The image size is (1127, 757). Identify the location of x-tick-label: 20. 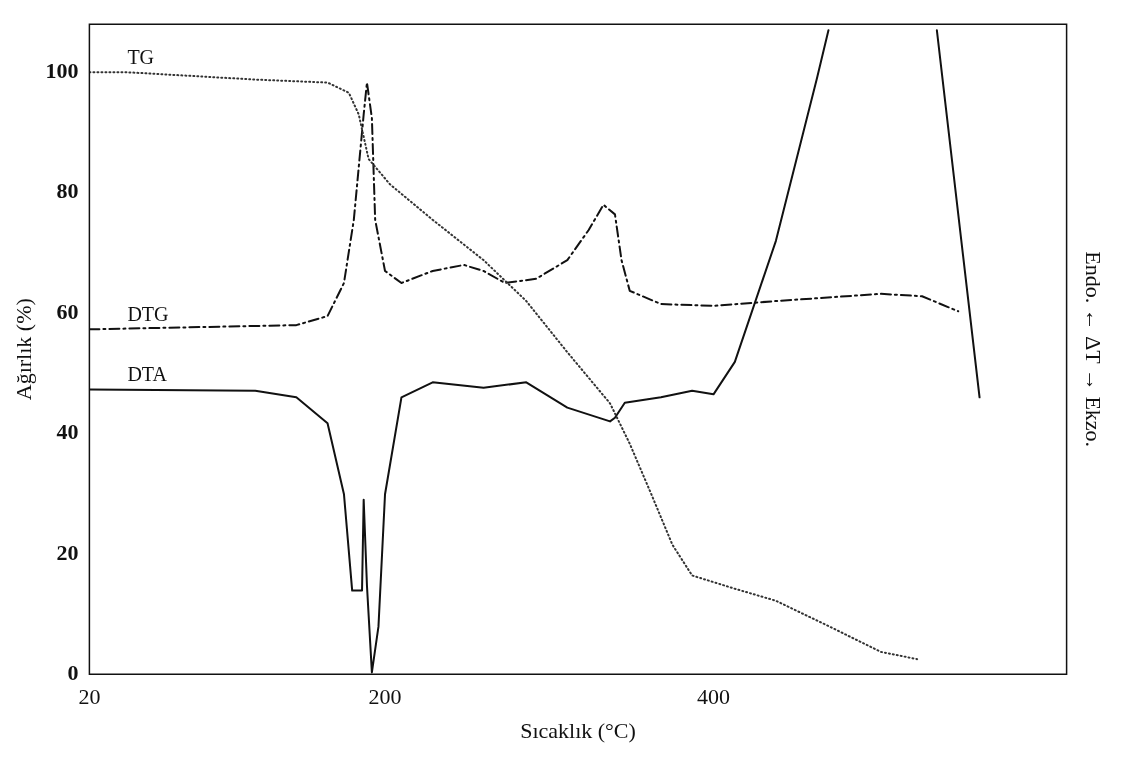
(89, 697).